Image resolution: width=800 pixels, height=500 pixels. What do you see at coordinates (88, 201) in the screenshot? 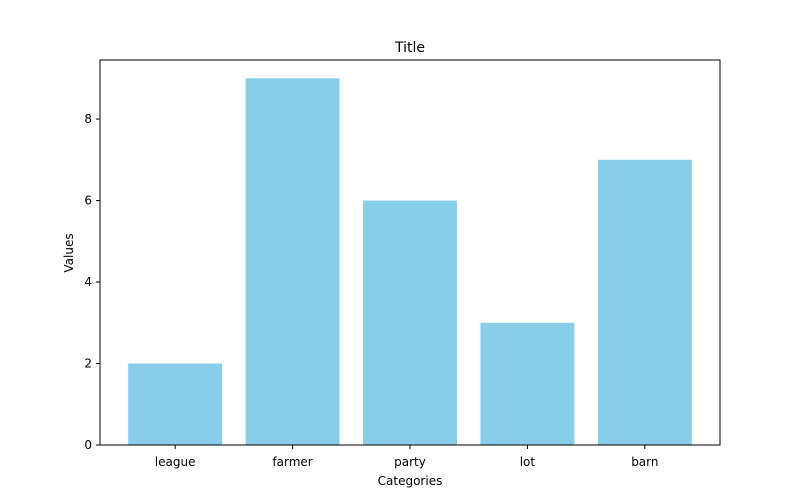
I see `y-tick-label: 6` at bounding box center [88, 201].